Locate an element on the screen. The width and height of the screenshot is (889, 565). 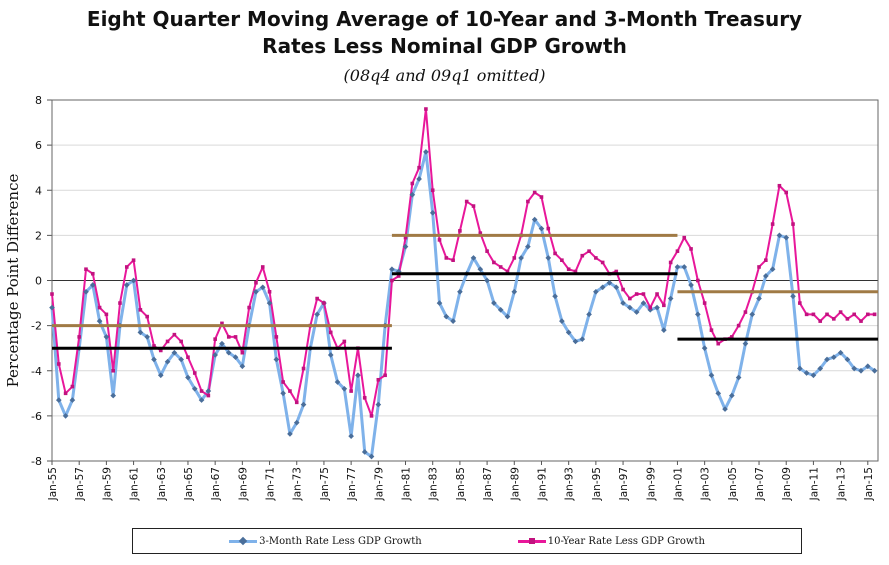
legend-label-10-year: 10-Year Rate Less GDP Growth is located at coordinates (626, 541).